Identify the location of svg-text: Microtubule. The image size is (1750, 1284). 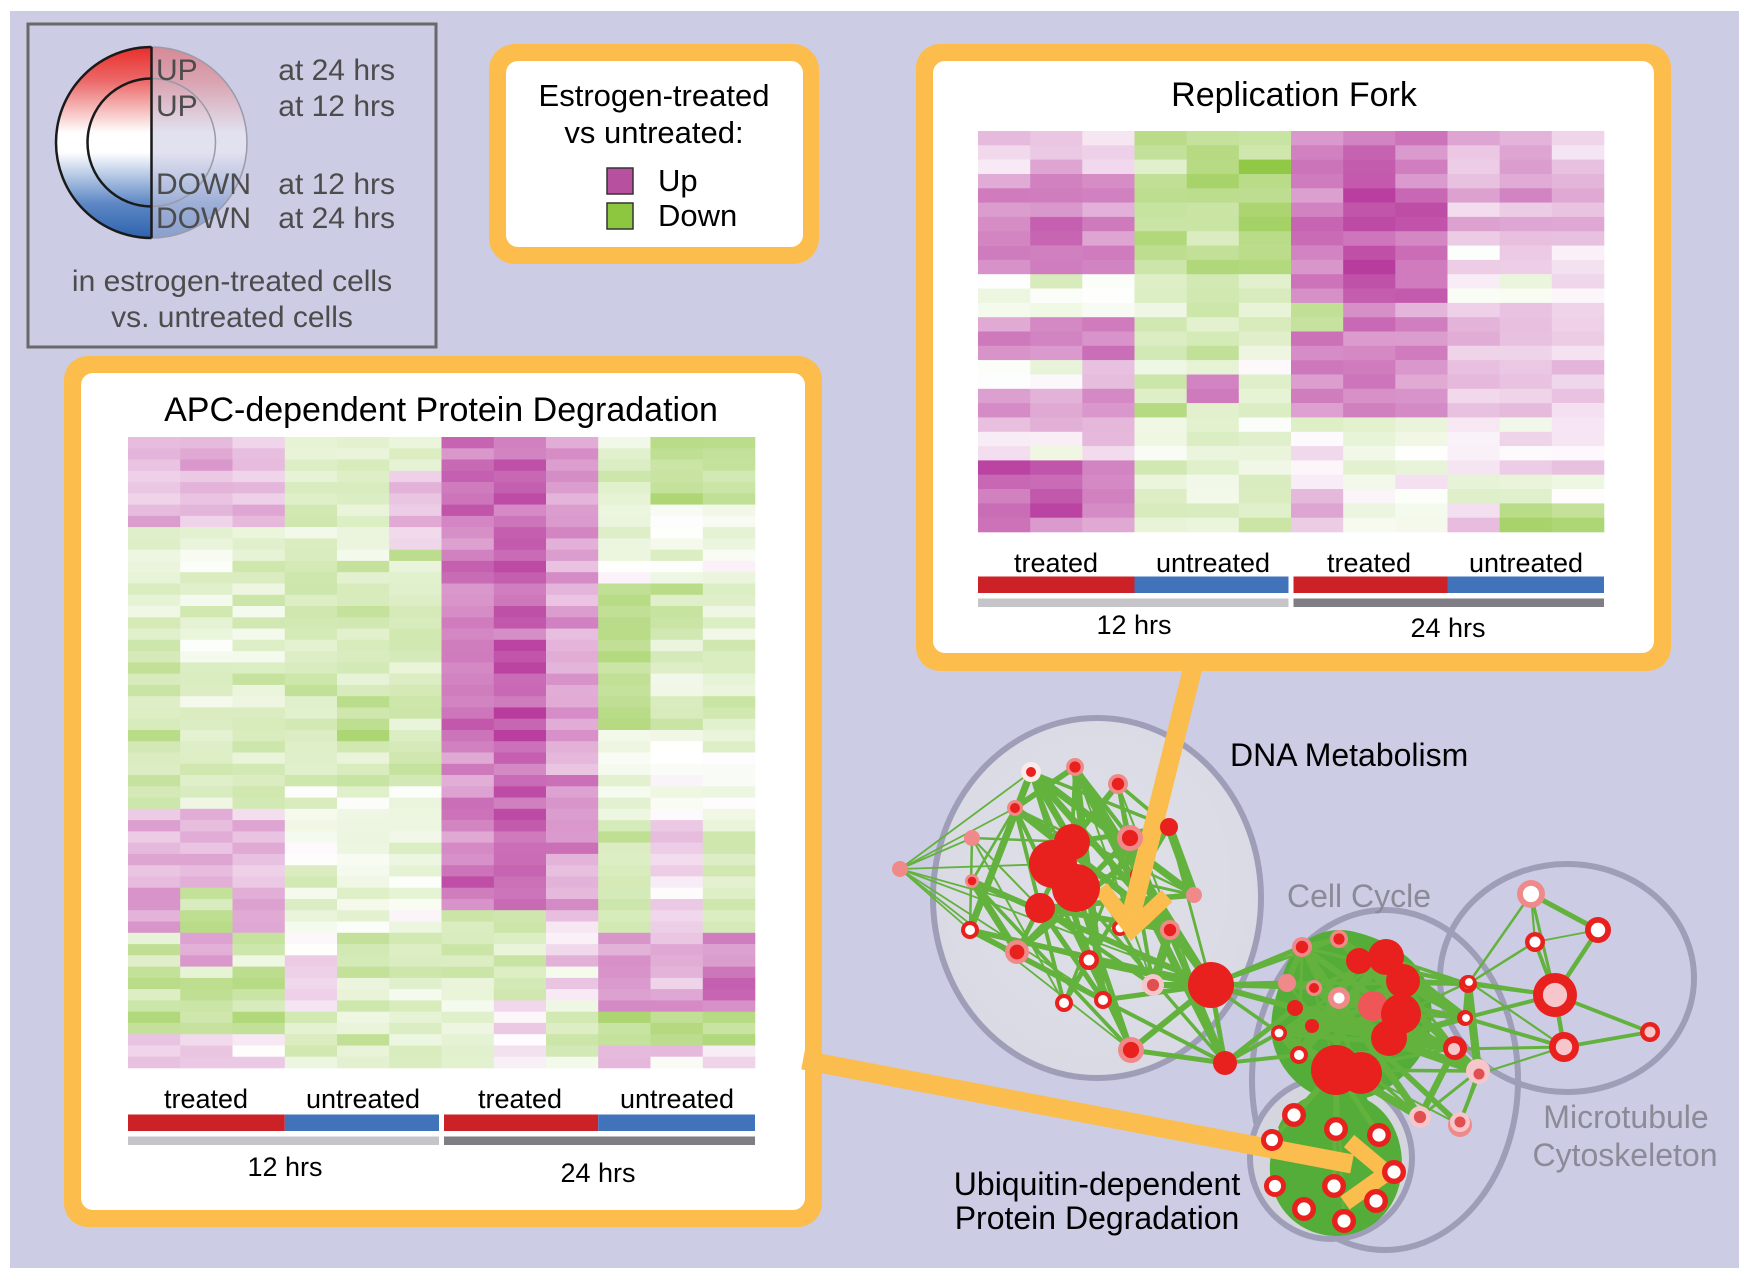
(1625, 1117).